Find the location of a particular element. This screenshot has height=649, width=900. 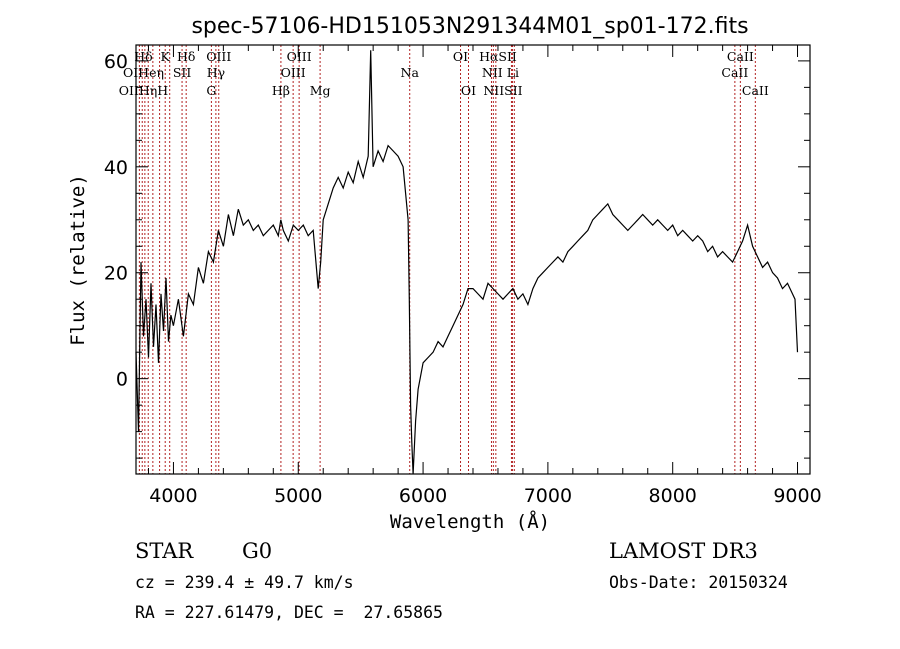

redshift-value: cz = 239.4 ± 49.7 km/s is located at coordinates (244, 582).